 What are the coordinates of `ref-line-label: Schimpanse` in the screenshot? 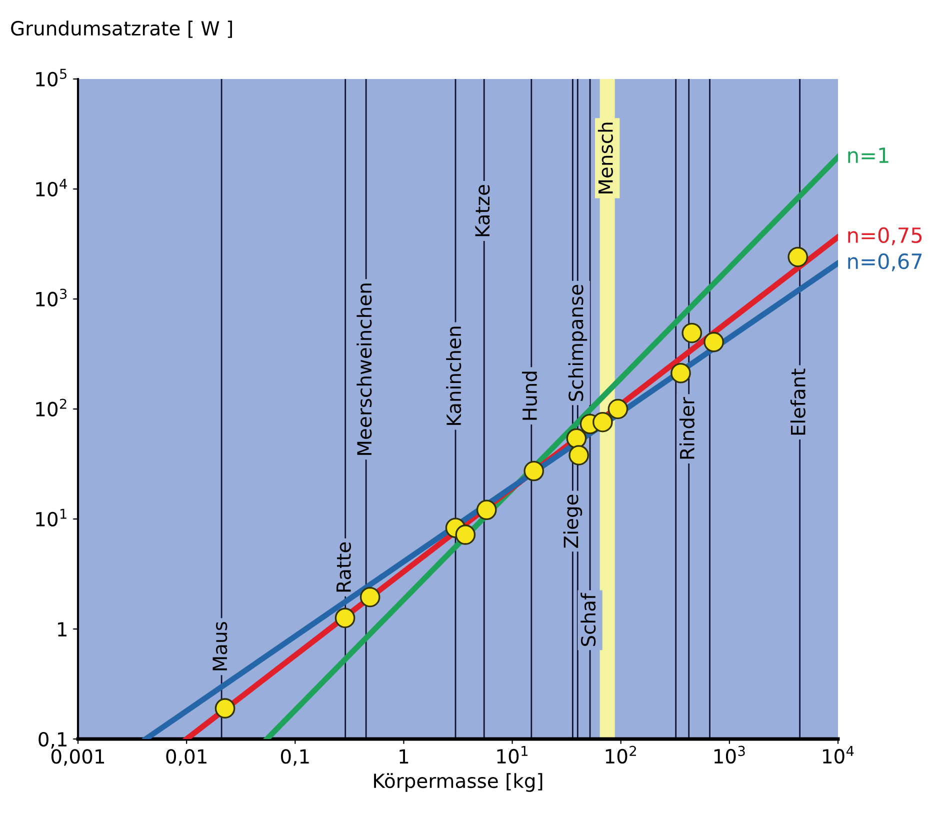 It's located at (578, 342).